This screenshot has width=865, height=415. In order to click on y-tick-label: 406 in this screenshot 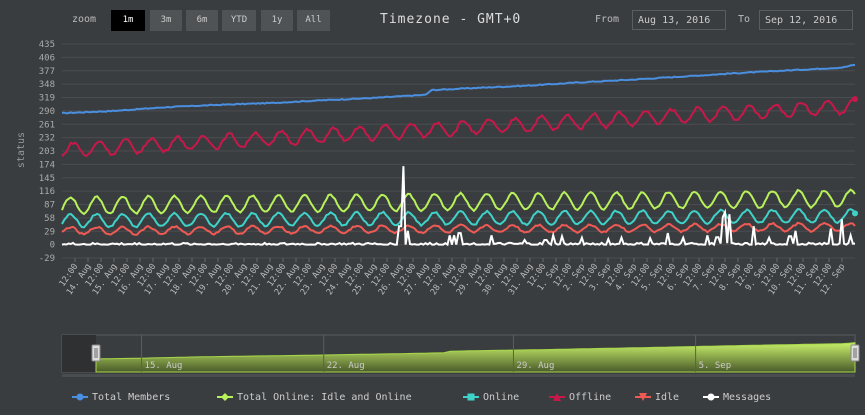, I will do `click(47, 58)`.